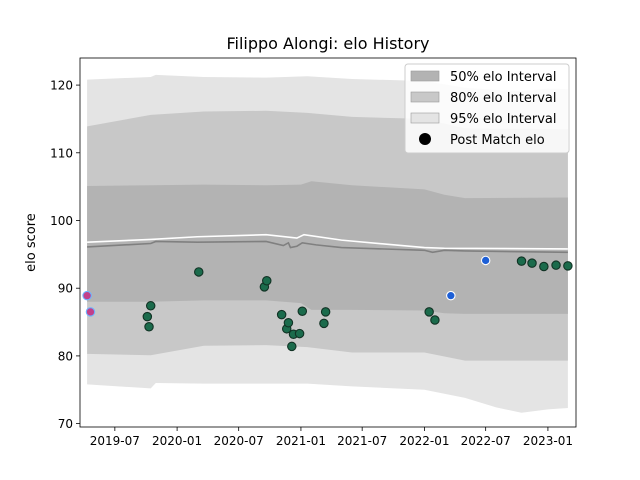 Image resolution: width=640 pixels, height=480 pixels. Describe the element at coordinates (61, 221) in the screenshot. I see `y-tick-label: 100` at that location.